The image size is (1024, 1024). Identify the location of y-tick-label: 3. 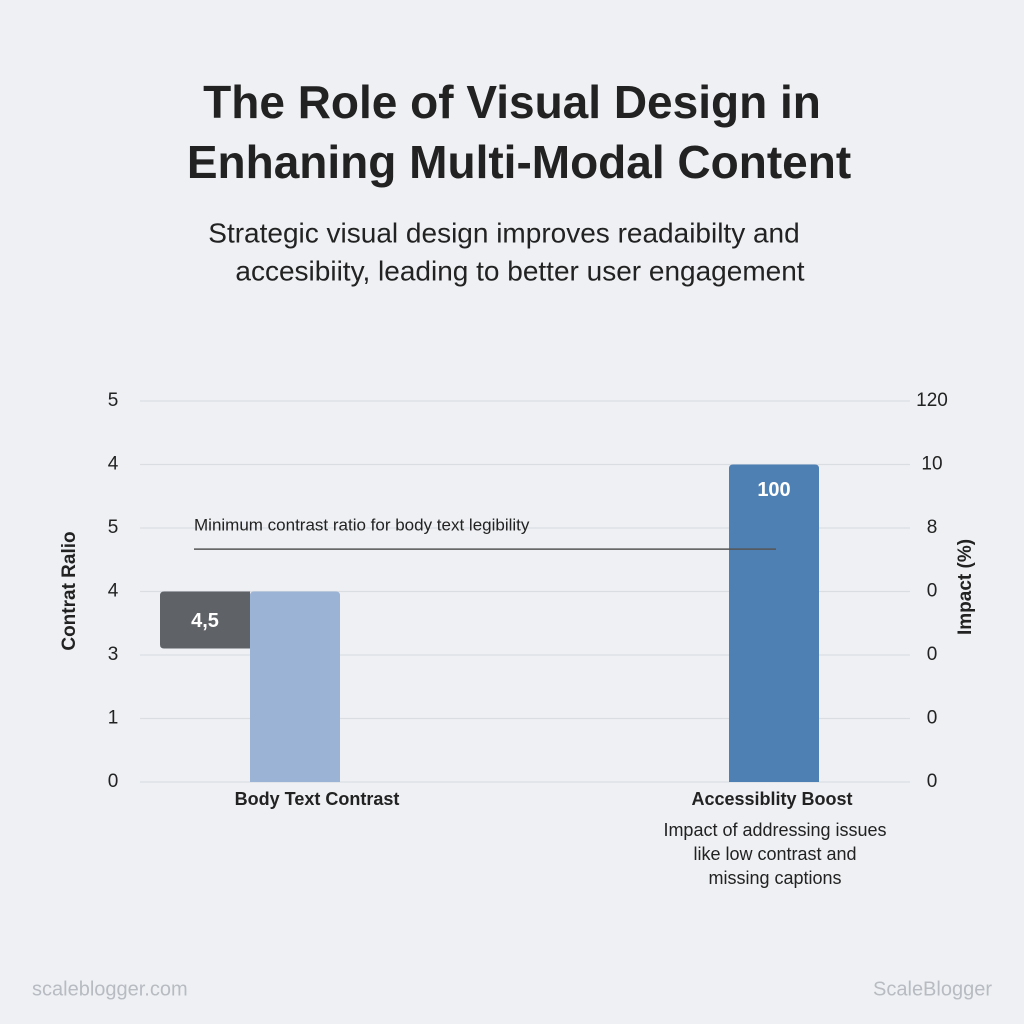
(113, 654).